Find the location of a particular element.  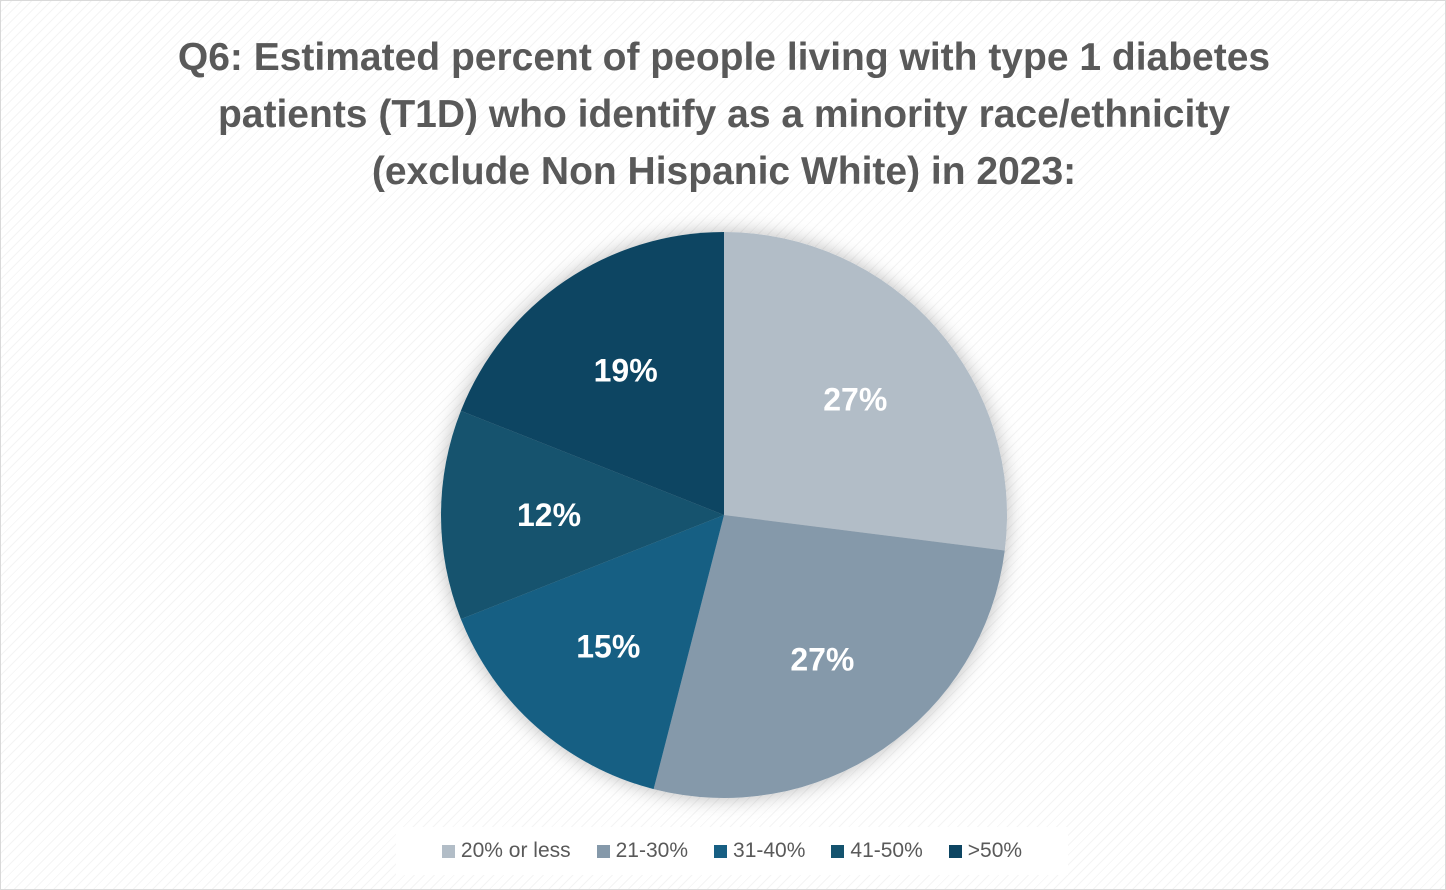

legend-label: >50% is located at coordinates (995, 850).